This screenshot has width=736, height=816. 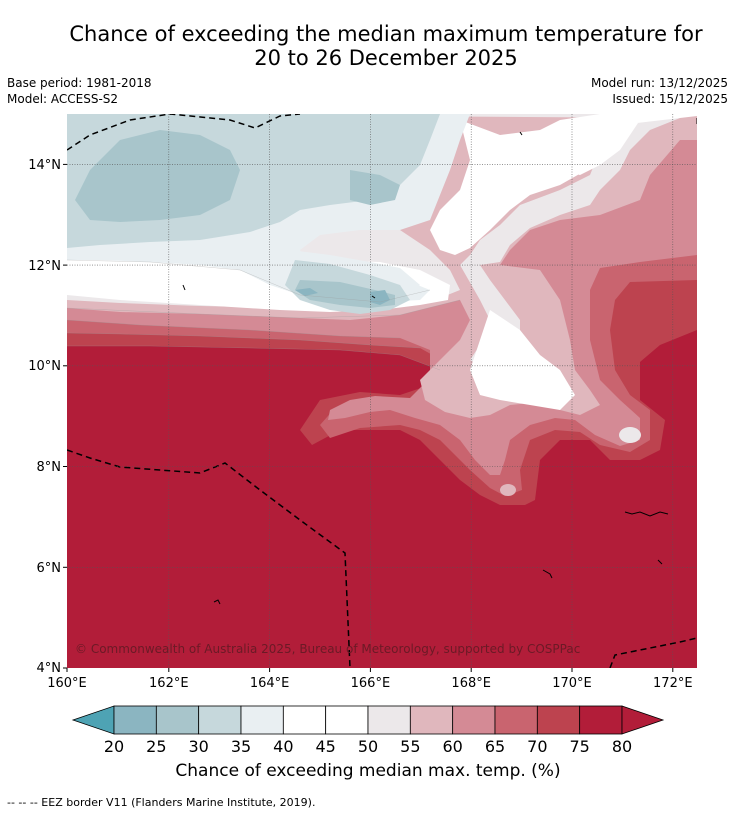 What do you see at coordinates (673, 683) in the screenshot?
I see `lon-label: 172°E` at bounding box center [673, 683].